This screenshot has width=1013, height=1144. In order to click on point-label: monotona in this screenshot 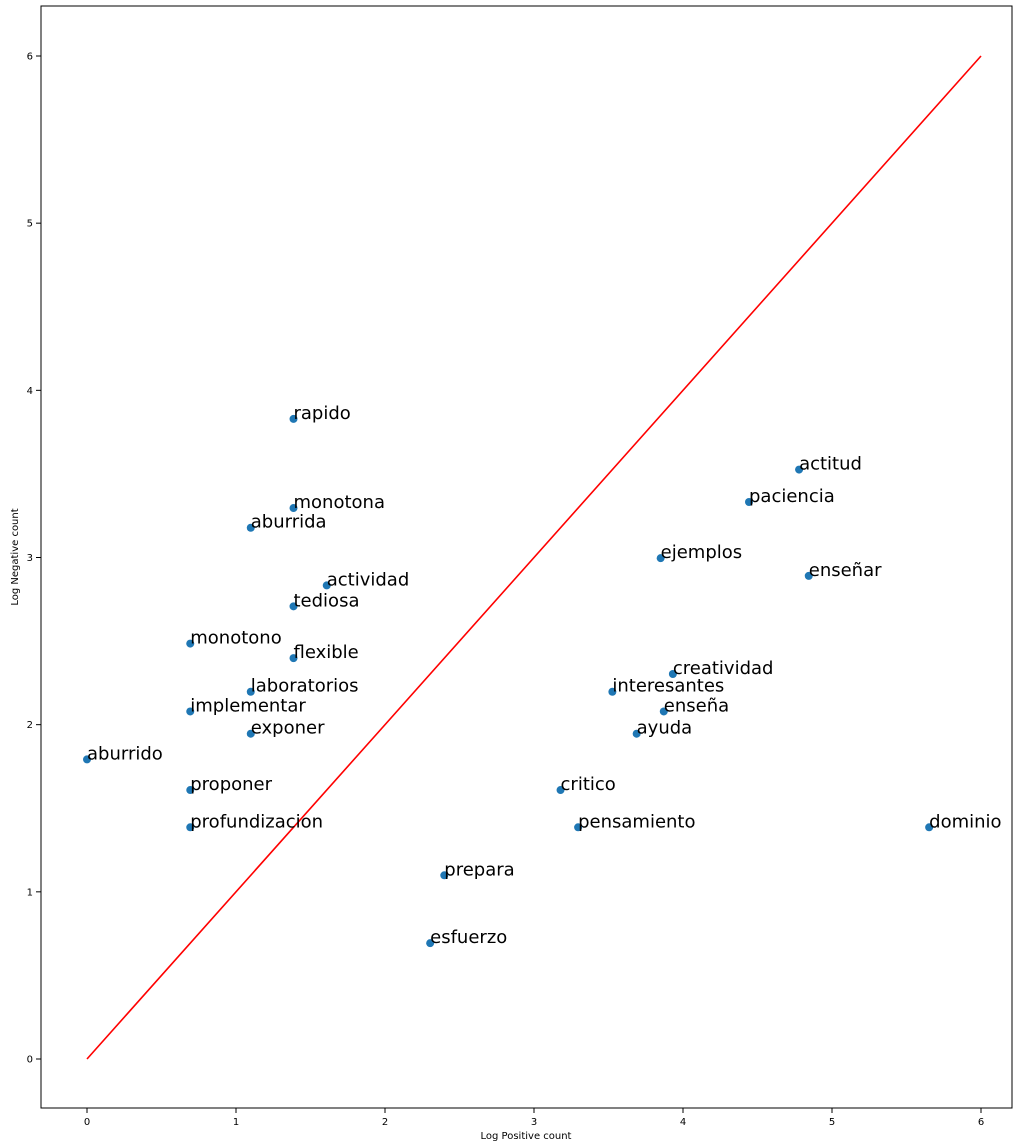, I will do `click(339, 502)`.